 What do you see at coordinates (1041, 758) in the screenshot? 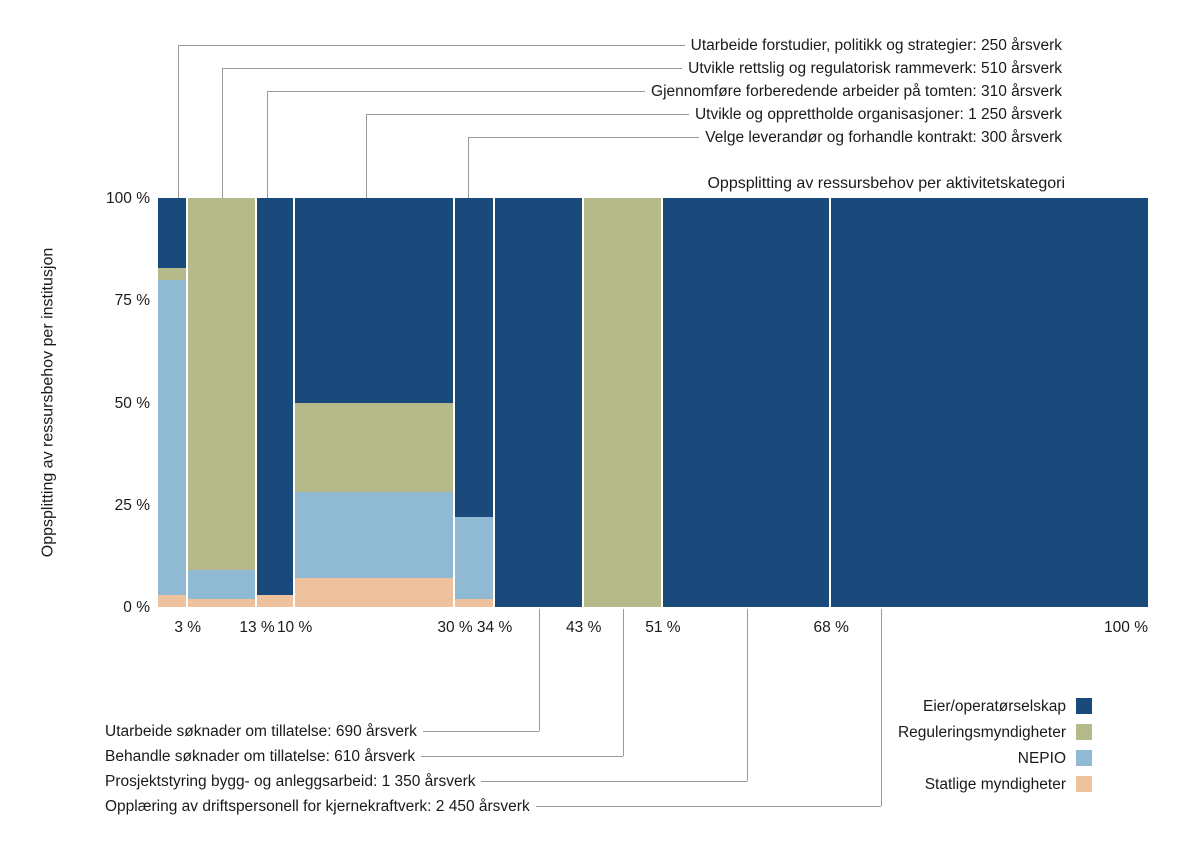
I see `legend-label: NEPIO` at bounding box center [1041, 758].